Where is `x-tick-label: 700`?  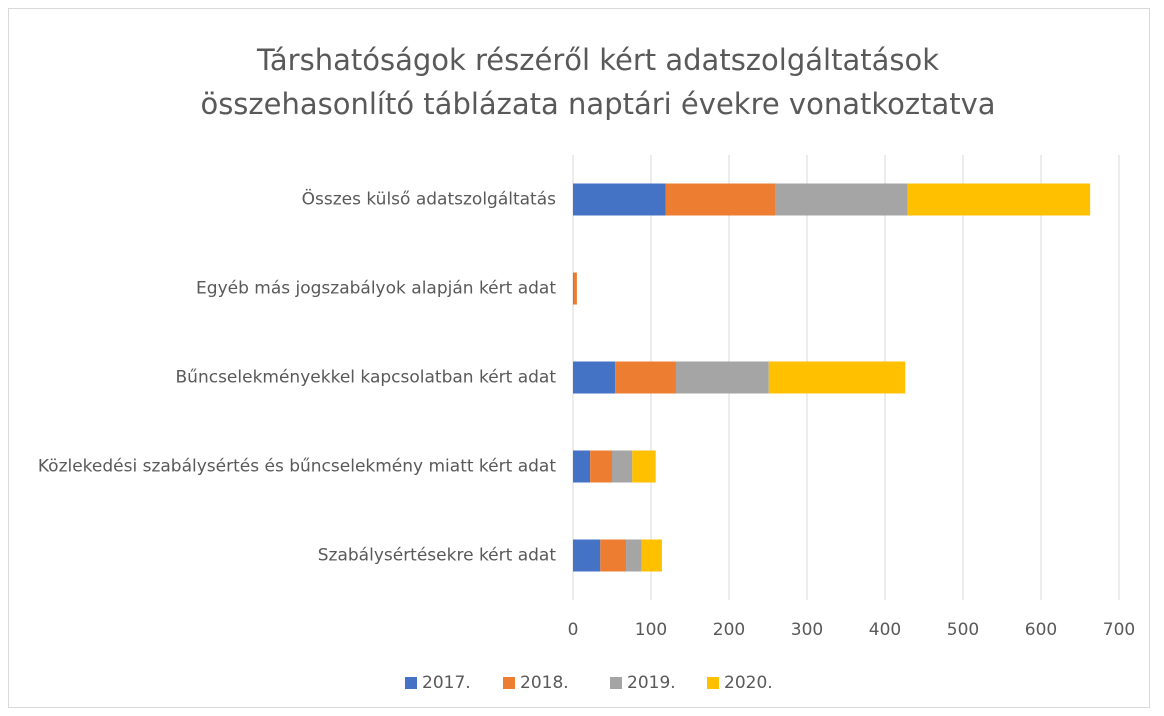 x-tick-label: 700 is located at coordinates (1119, 630).